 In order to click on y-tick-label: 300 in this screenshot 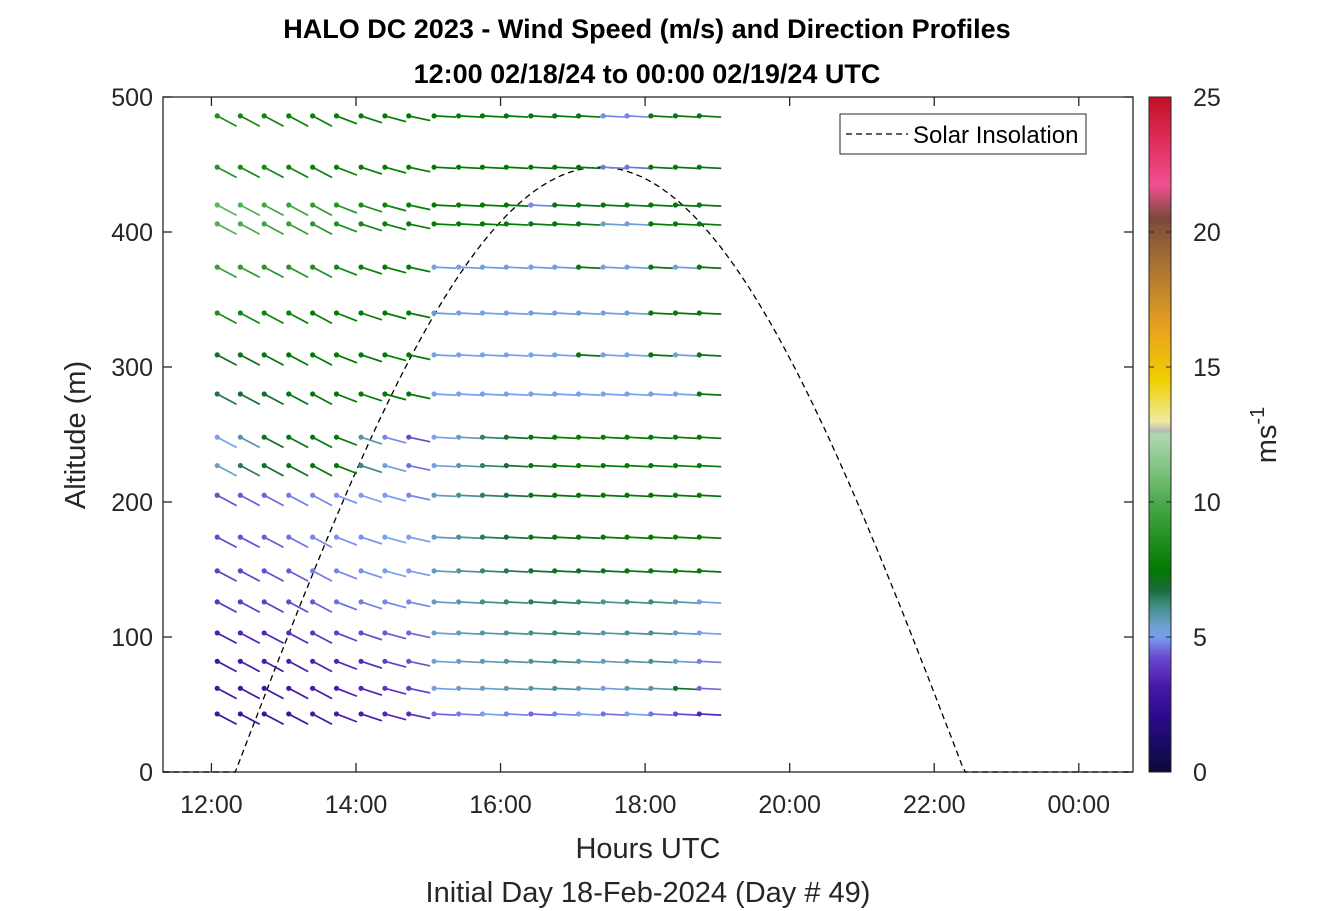, I will do `click(132, 368)`.